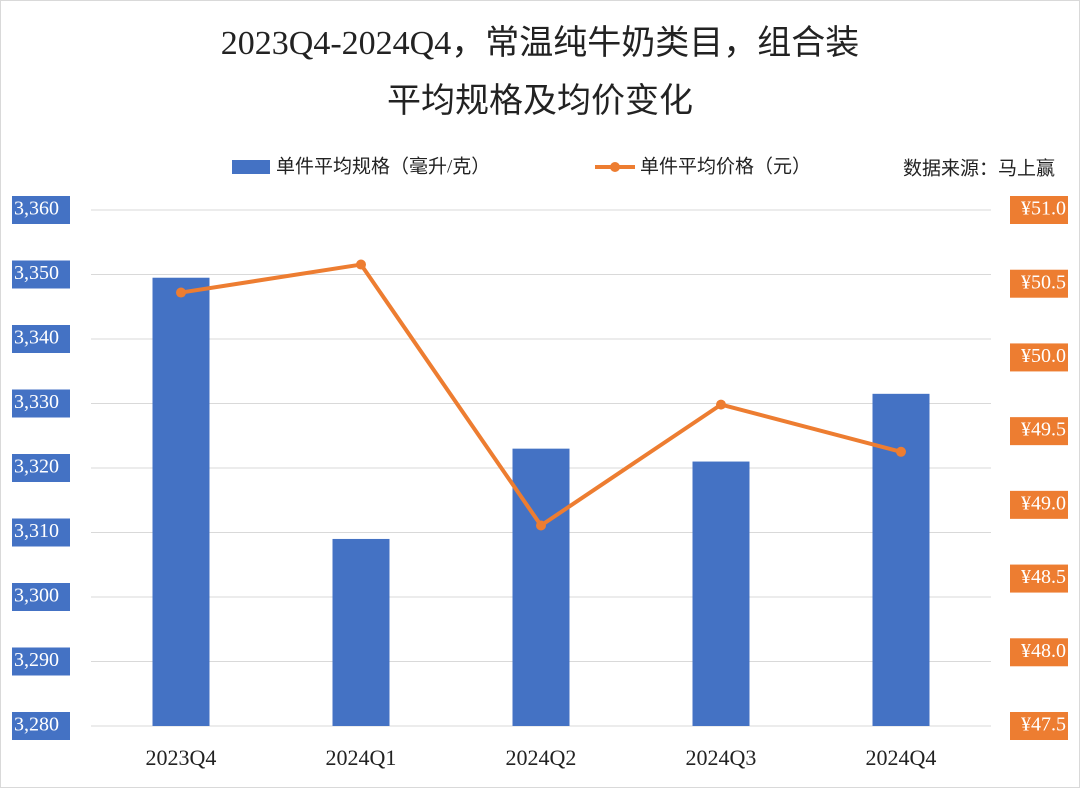 Image resolution: width=1080 pixels, height=788 pixels. Describe the element at coordinates (541, 757) in the screenshot. I see `x-tick-label: 2024Q2` at that location.